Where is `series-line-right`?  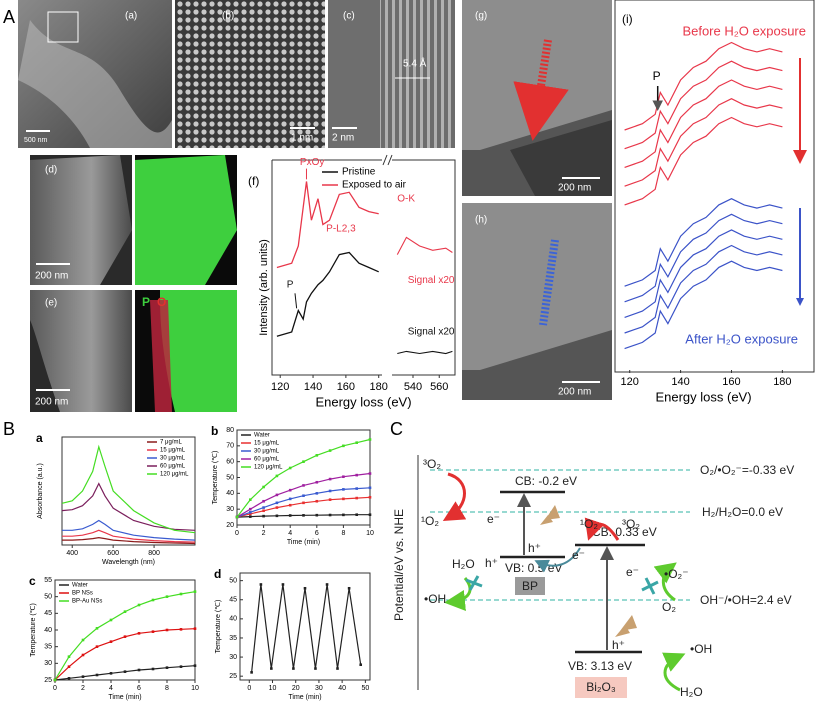 series-line-right is located at coordinates (424, 245).